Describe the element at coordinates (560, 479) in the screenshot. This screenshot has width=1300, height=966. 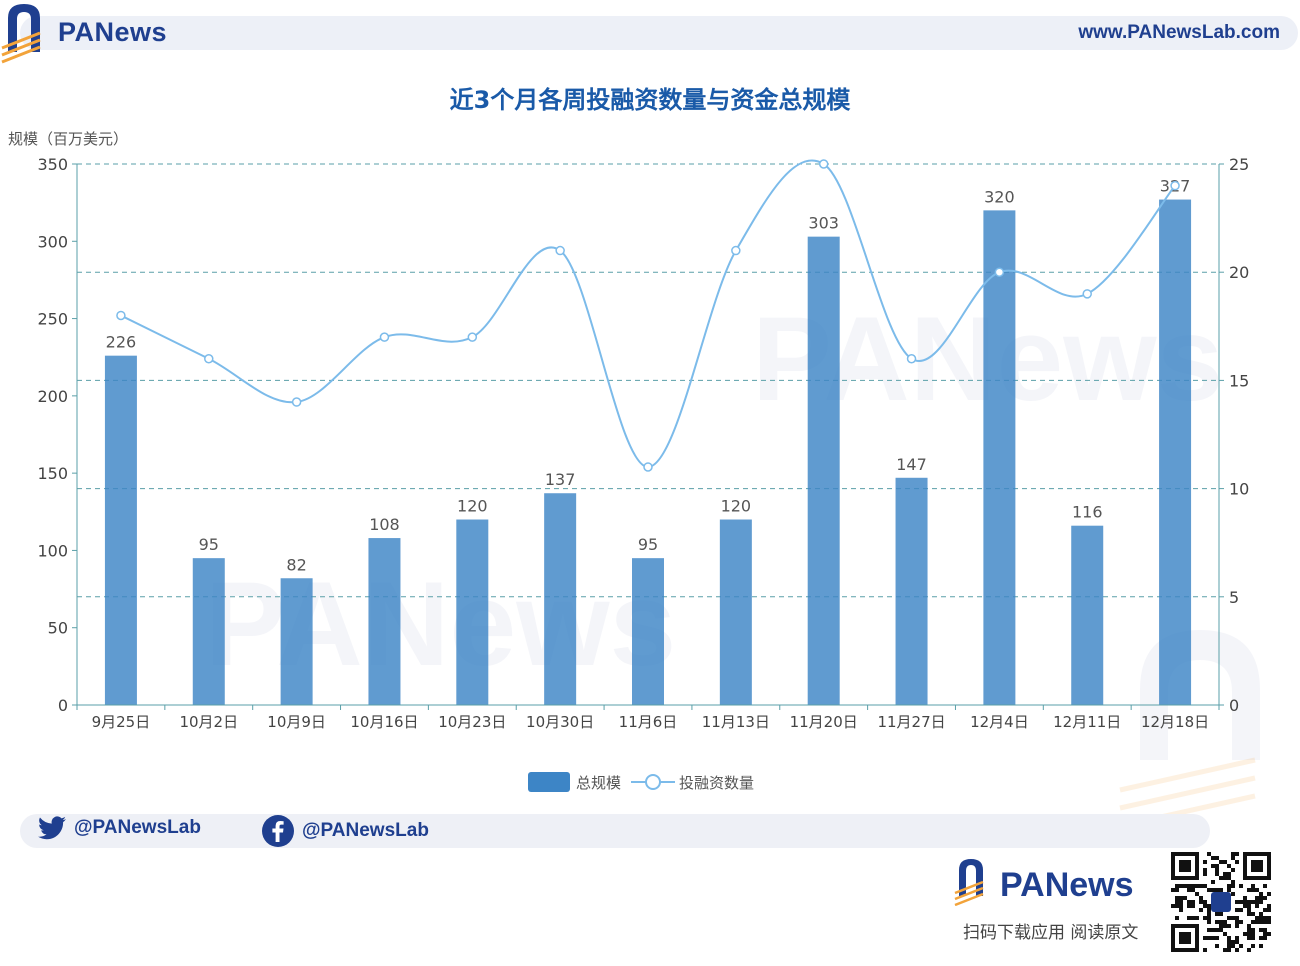
I see `bar-data-label: 137` at that location.